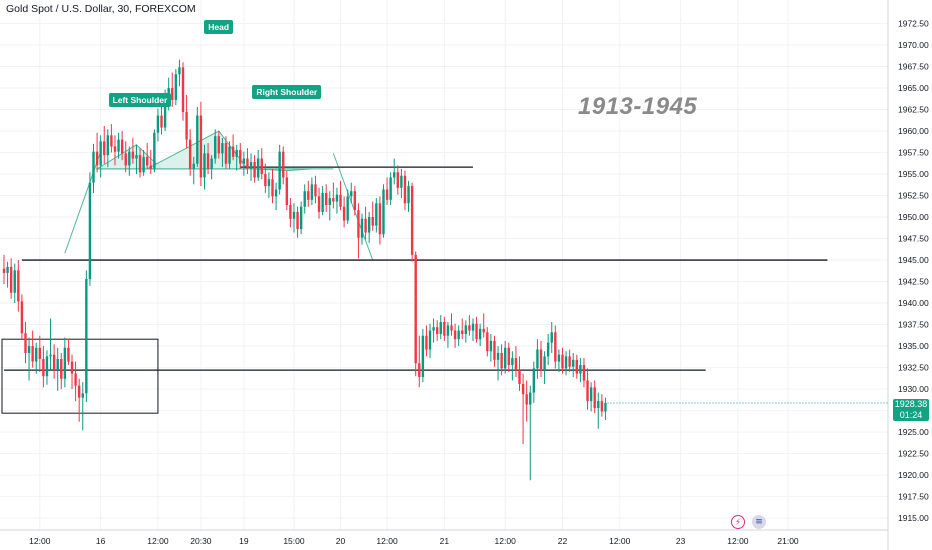 This screenshot has width=932, height=550. Describe the element at coordinates (913, 131) in the screenshot. I see `price-axis-label: 1960.00` at that location.